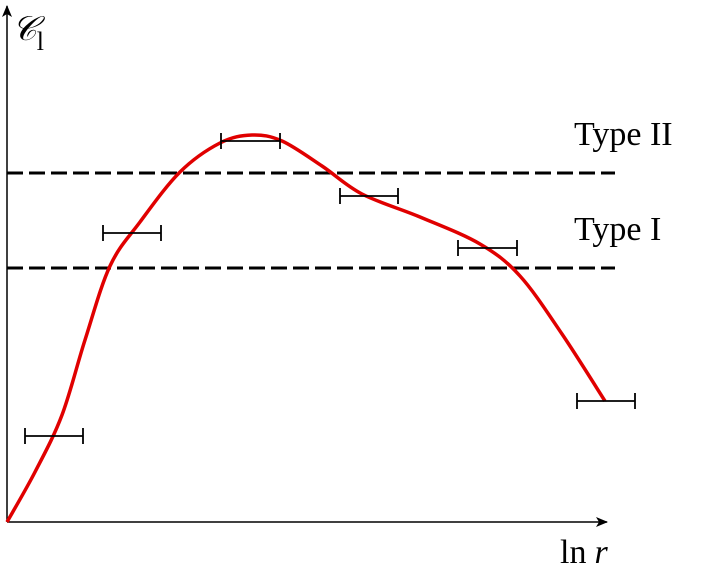 Image resolution: width=709 pixels, height=570 pixels. What do you see at coordinates (617, 229) in the screenshot?
I see `threshold-label: Type I` at bounding box center [617, 229].